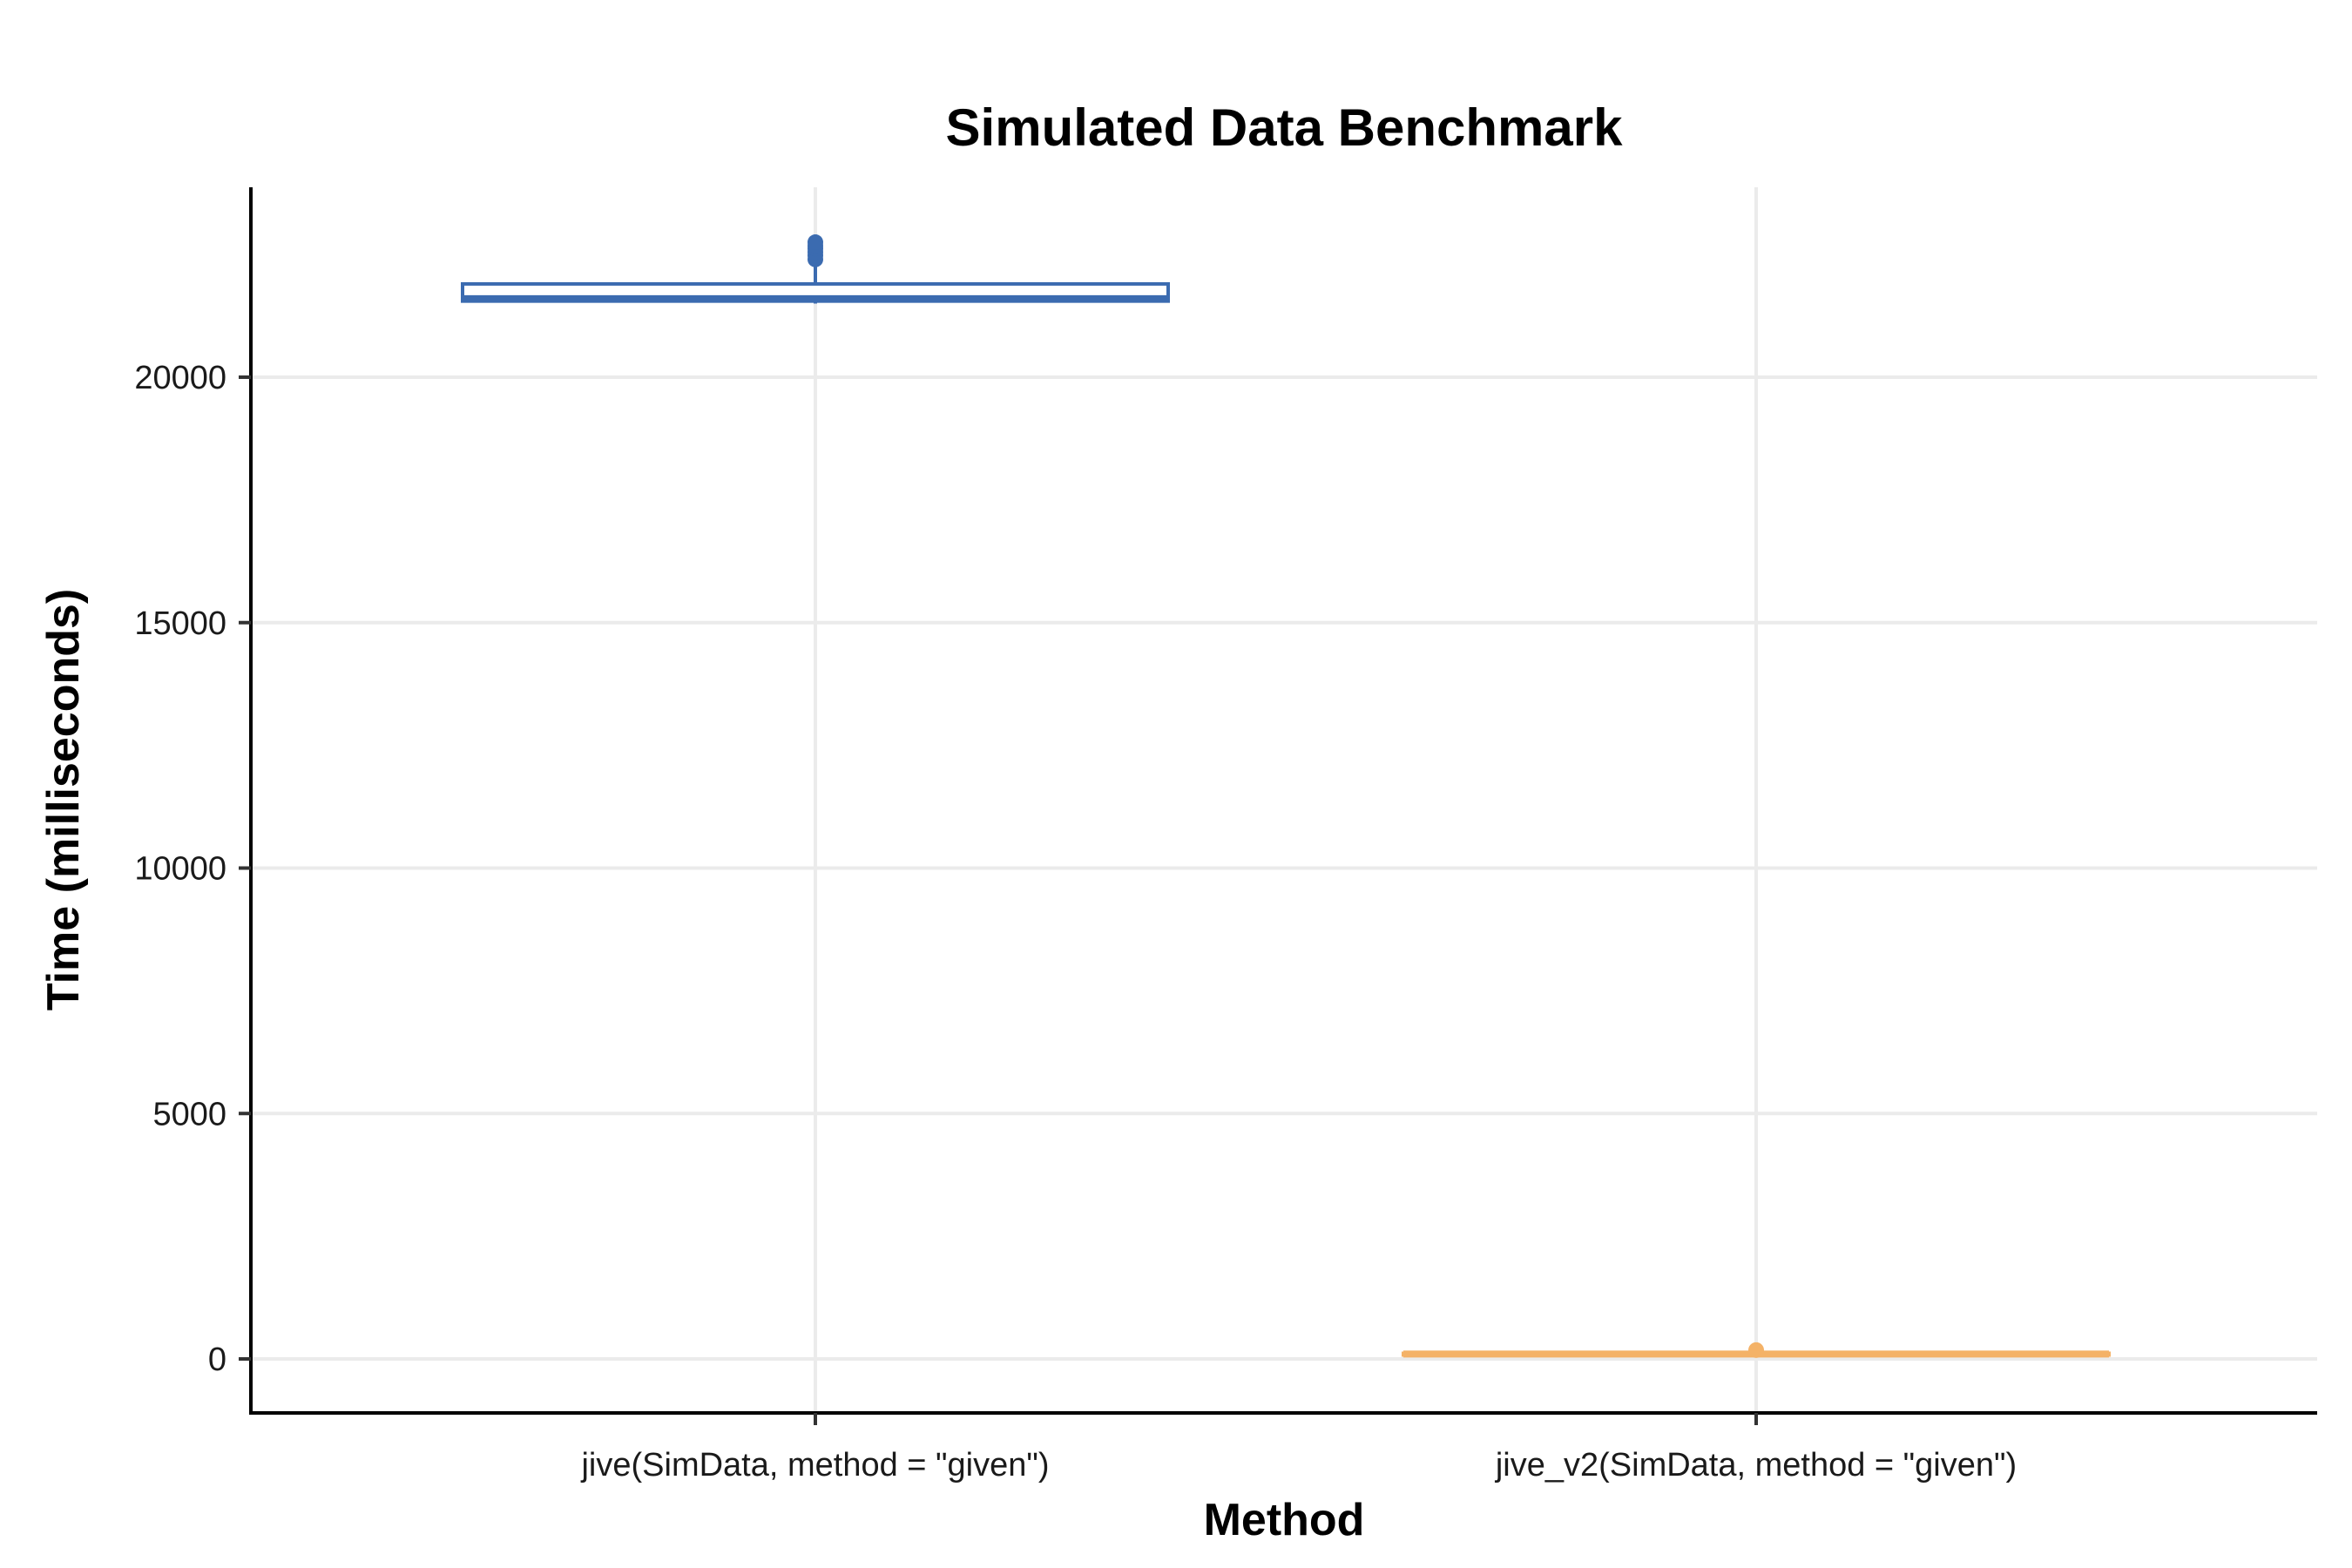 This screenshot has width=2352, height=1568. I want to click on x-tick-label: jive(SimData, method = "given"), so click(815, 1466).